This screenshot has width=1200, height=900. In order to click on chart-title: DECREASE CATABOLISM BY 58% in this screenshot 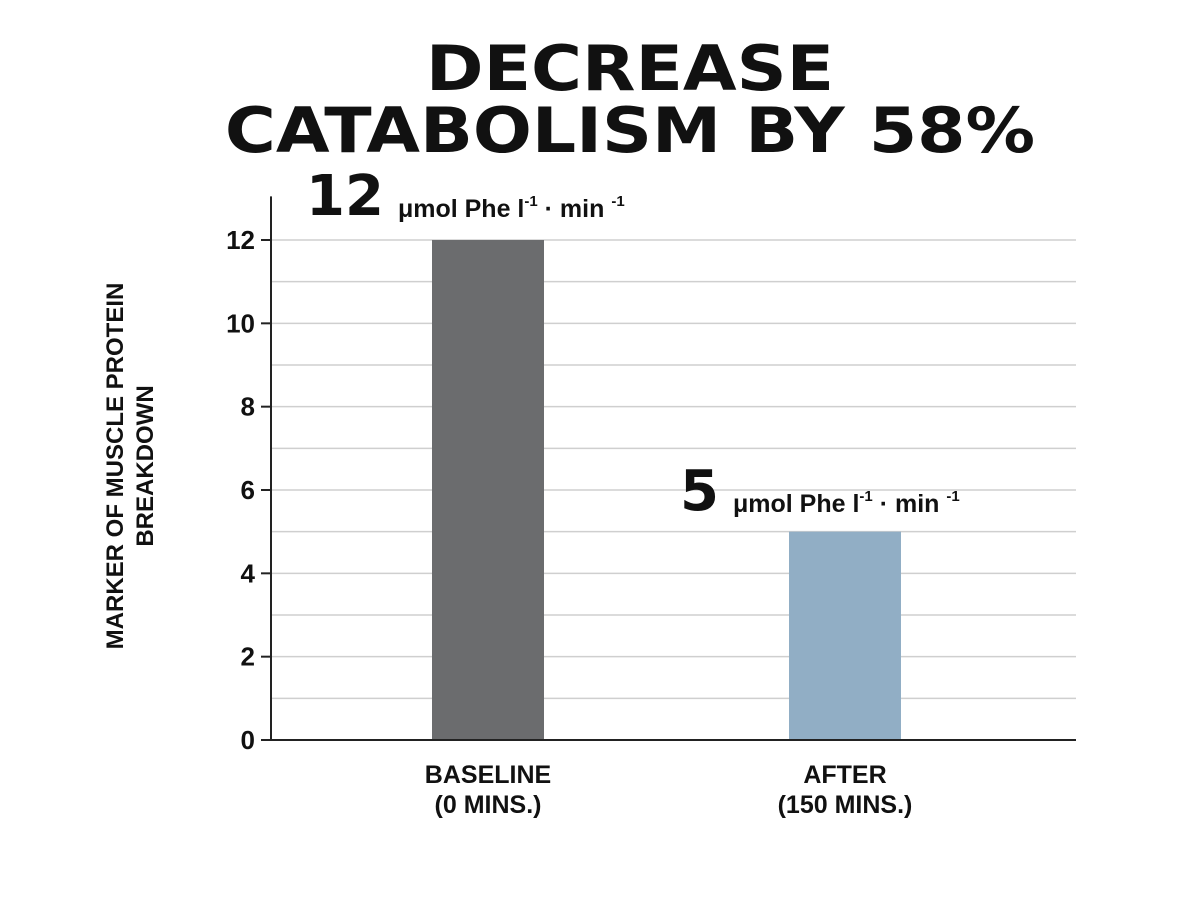, I will do `click(600, 100)`.